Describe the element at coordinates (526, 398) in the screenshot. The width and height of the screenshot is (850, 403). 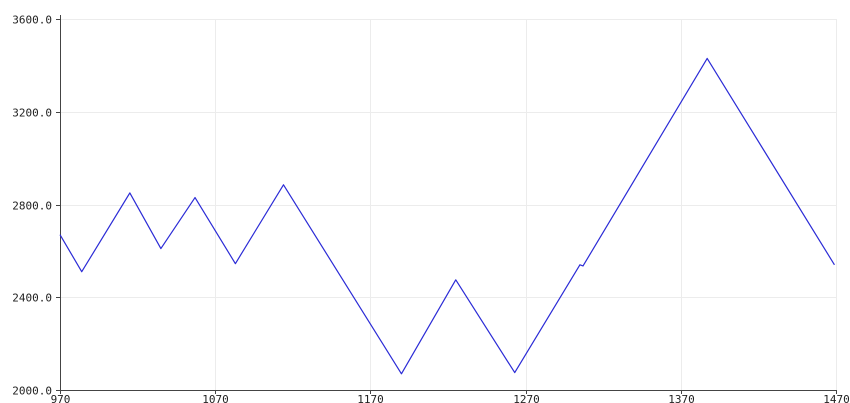
I see `x-tick-label: 1270` at that location.